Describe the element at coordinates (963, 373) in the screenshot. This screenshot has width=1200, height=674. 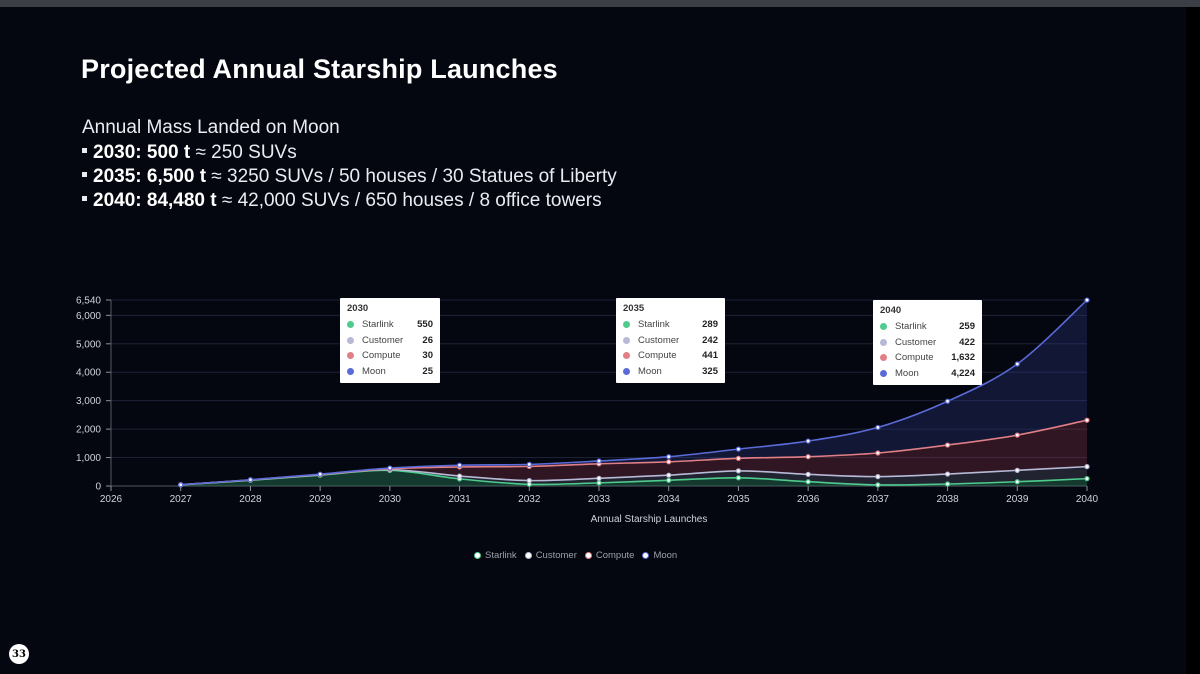
I see `tooltip-value: 4,224` at that location.